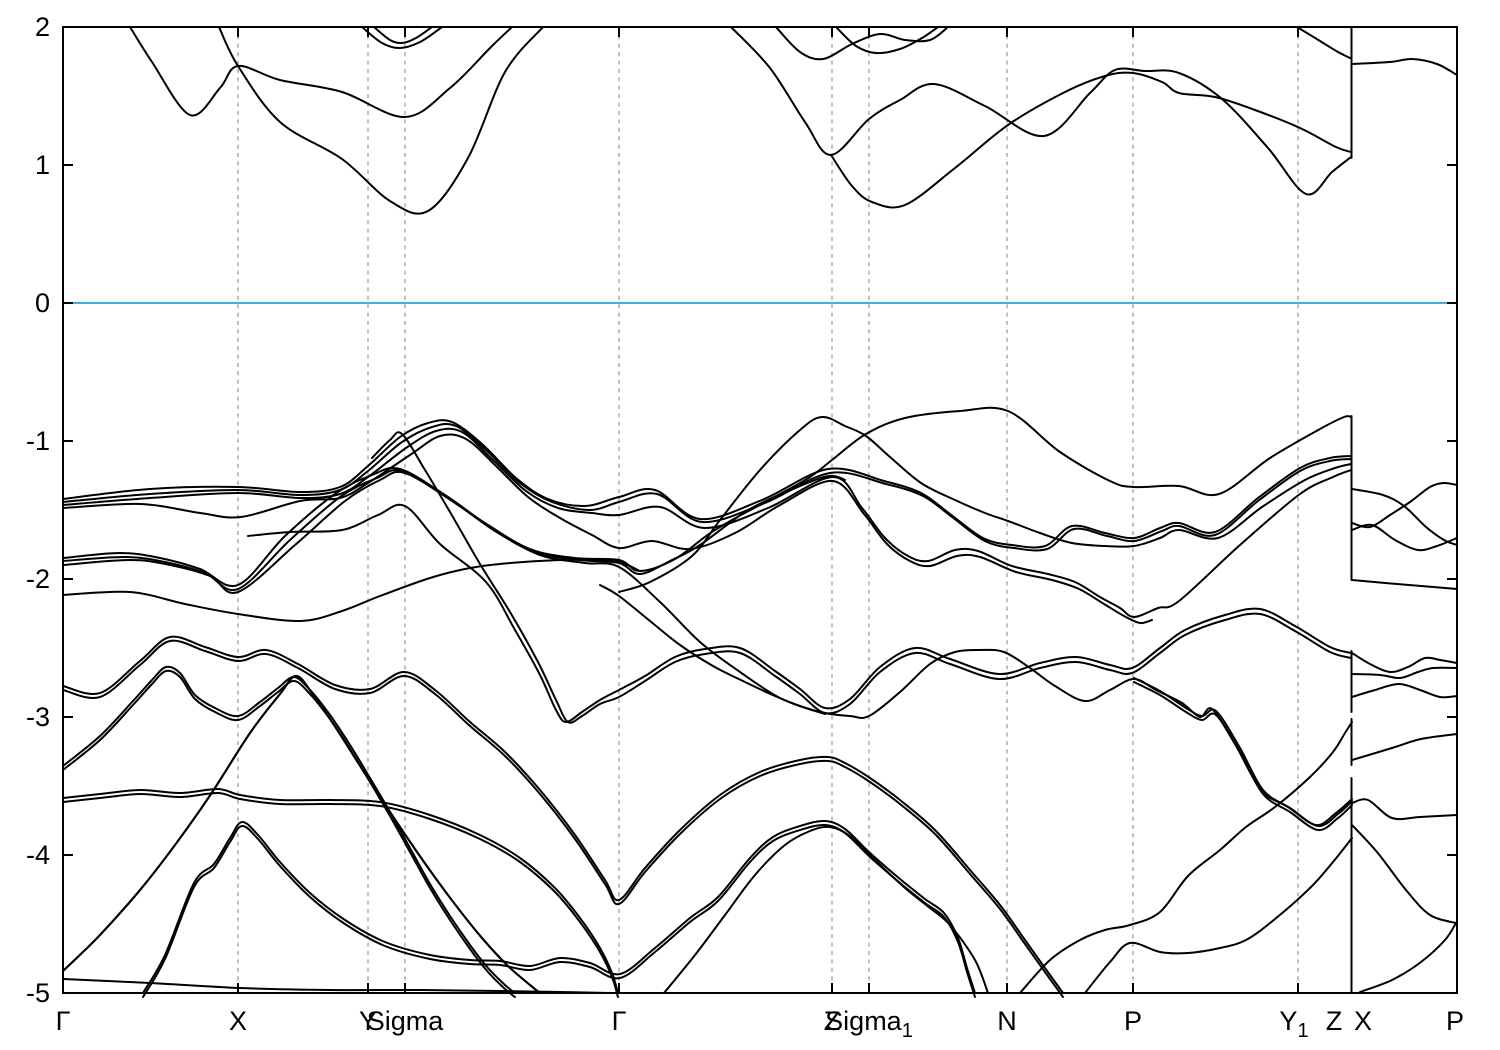 This screenshot has width=1500, height=1050. What do you see at coordinates (38, 993) in the screenshot?
I see `svg-text: -5` at bounding box center [38, 993].